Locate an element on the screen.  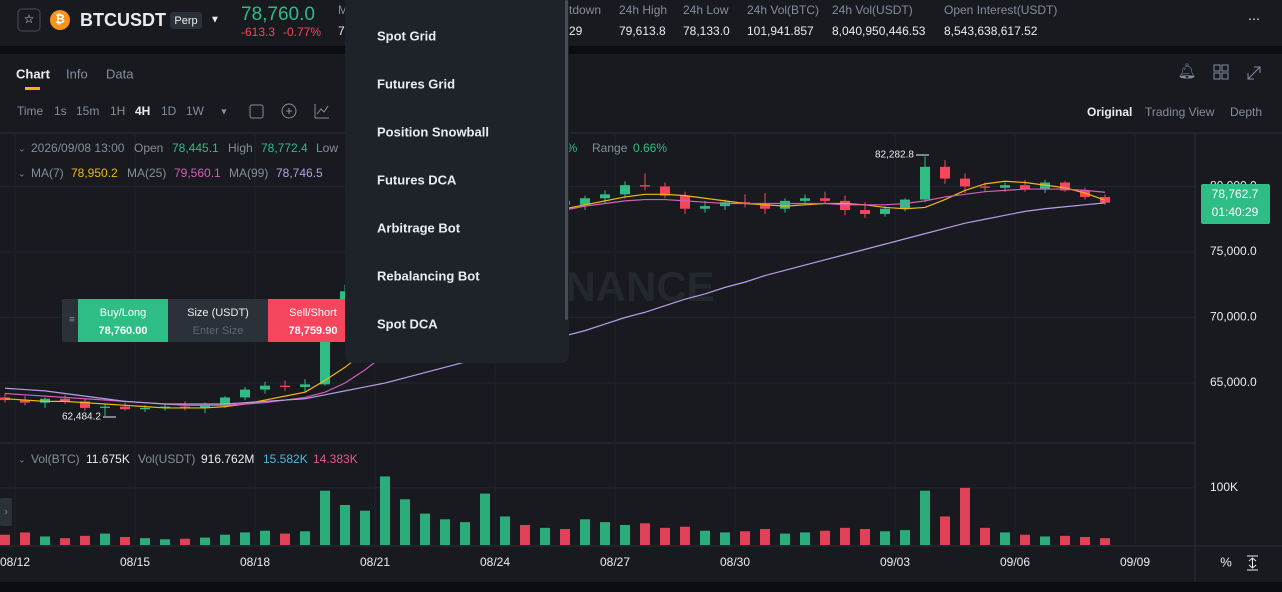
y-tick-label: 65,000.0 is located at coordinates (1233, 382).